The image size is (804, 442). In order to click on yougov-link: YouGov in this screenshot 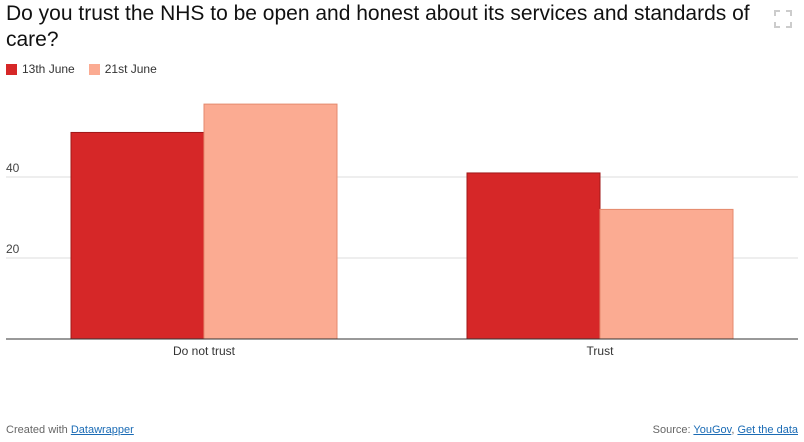, I will do `click(712, 430)`.